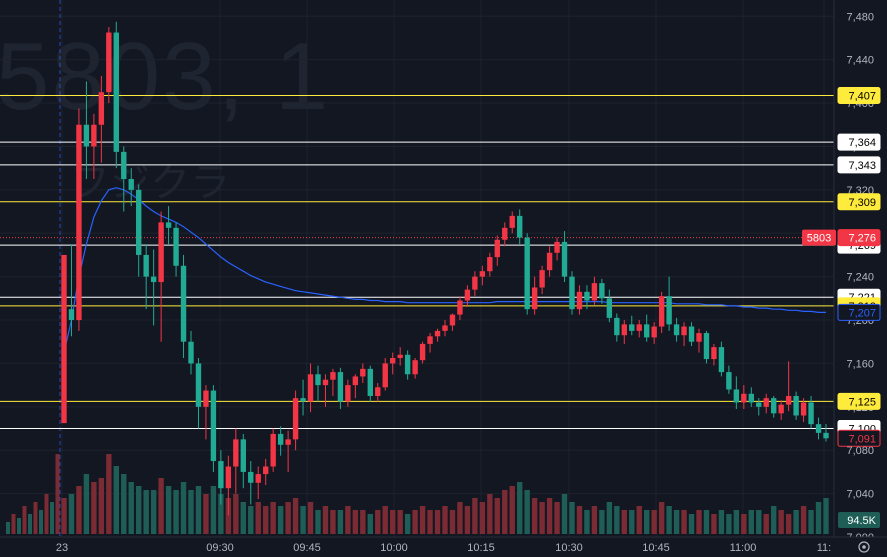 The height and width of the screenshot is (557, 887). I want to click on watermark-symbol: 5803, 1, so click(165, 76).